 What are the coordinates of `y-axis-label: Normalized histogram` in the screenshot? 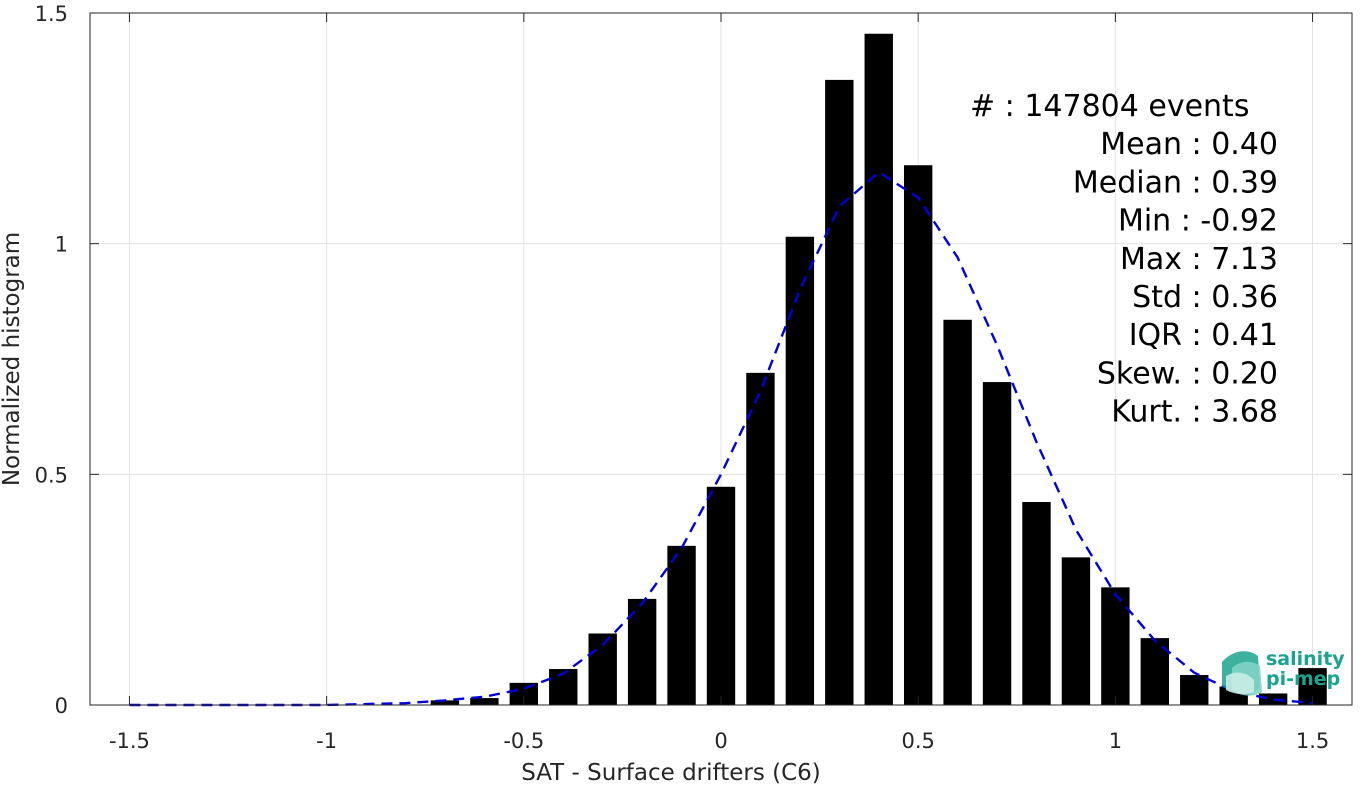 It's located at (12, 359).